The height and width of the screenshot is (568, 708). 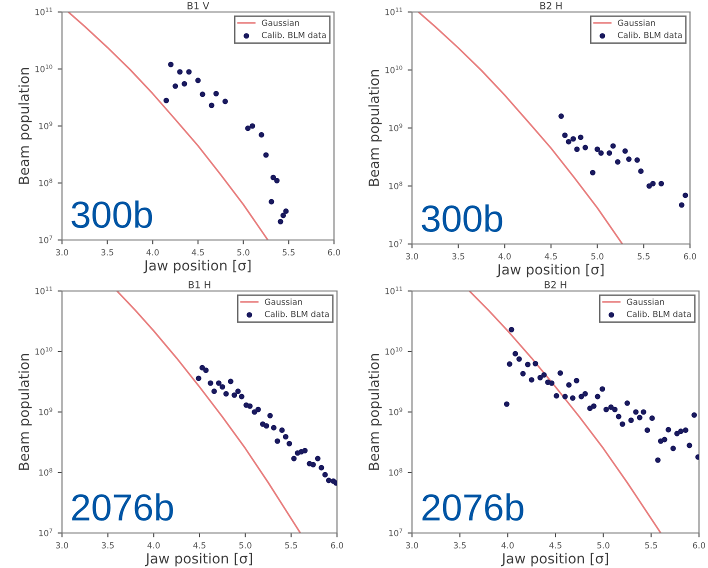 What do you see at coordinates (25, 126) in the screenshot?
I see `y-axis-title: Beam population` at bounding box center [25, 126].